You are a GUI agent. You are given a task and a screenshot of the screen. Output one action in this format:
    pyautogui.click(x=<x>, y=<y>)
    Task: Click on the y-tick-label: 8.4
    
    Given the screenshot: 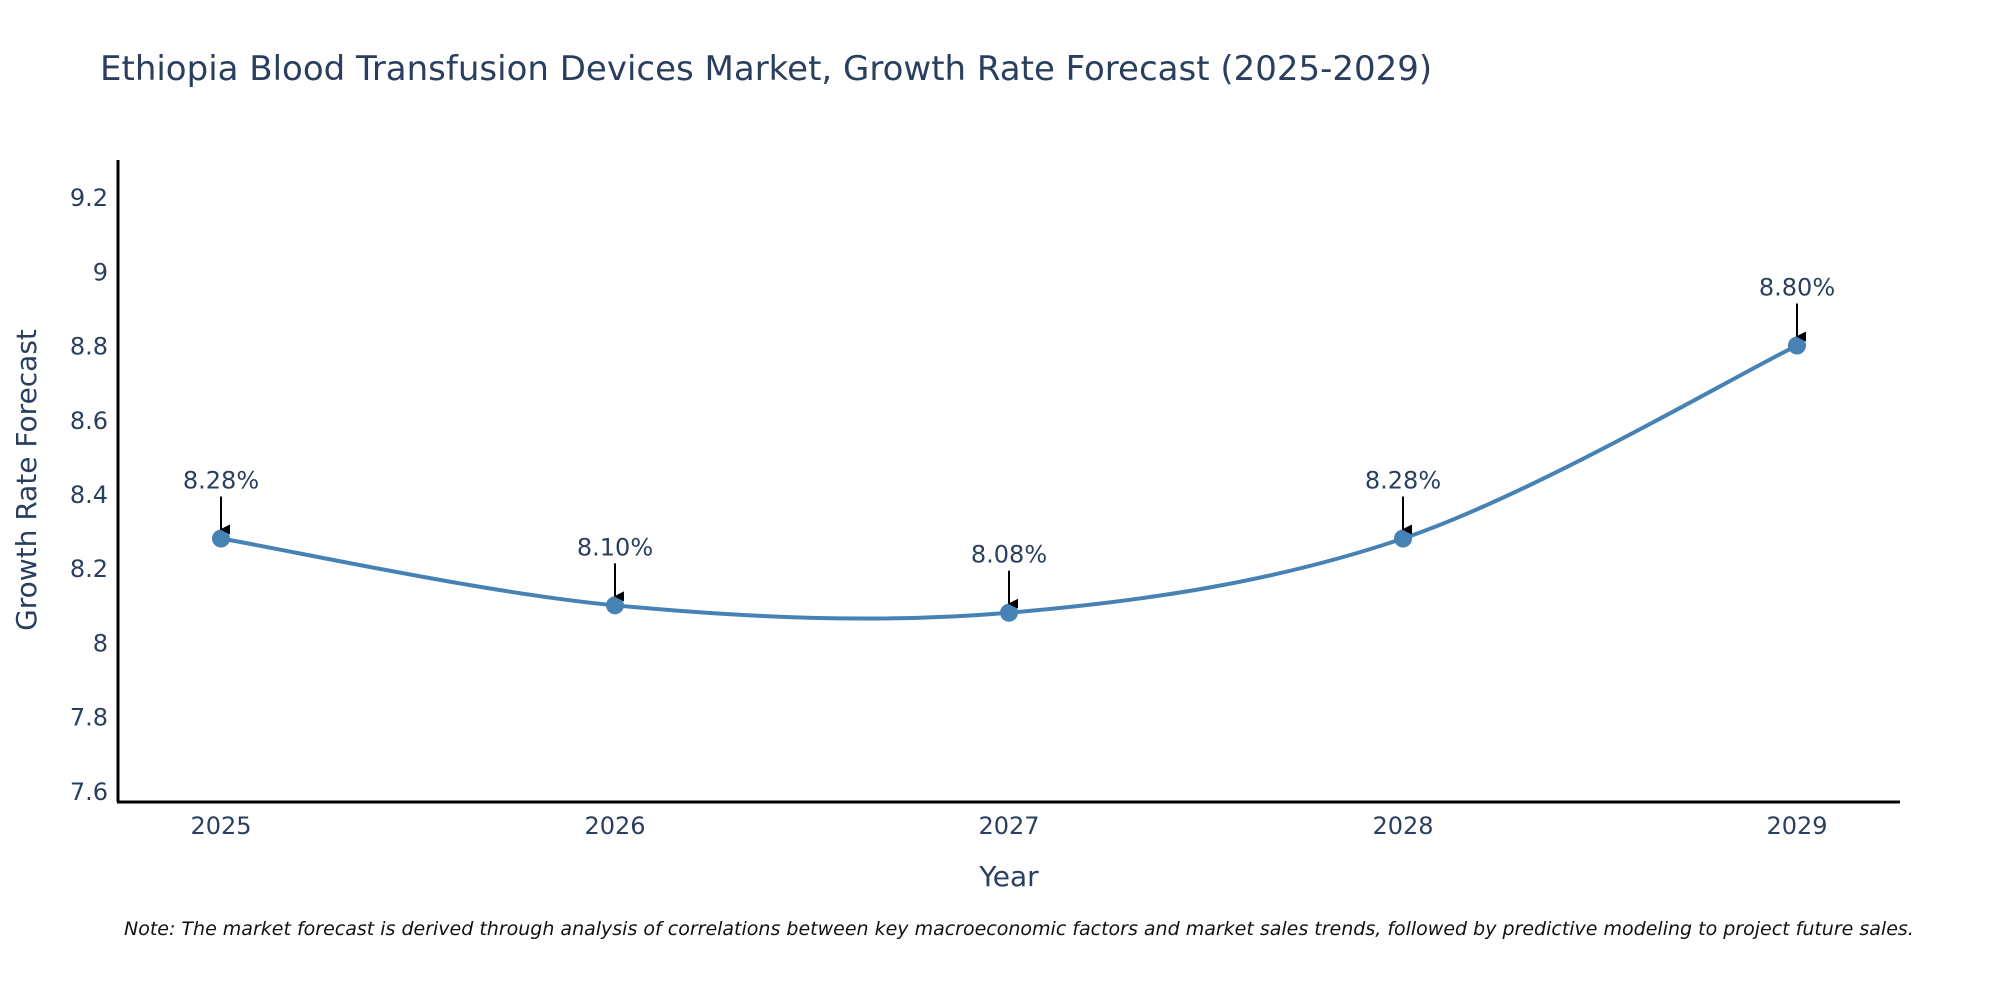 What is the action you would take?
    pyautogui.click(x=89, y=495)
    